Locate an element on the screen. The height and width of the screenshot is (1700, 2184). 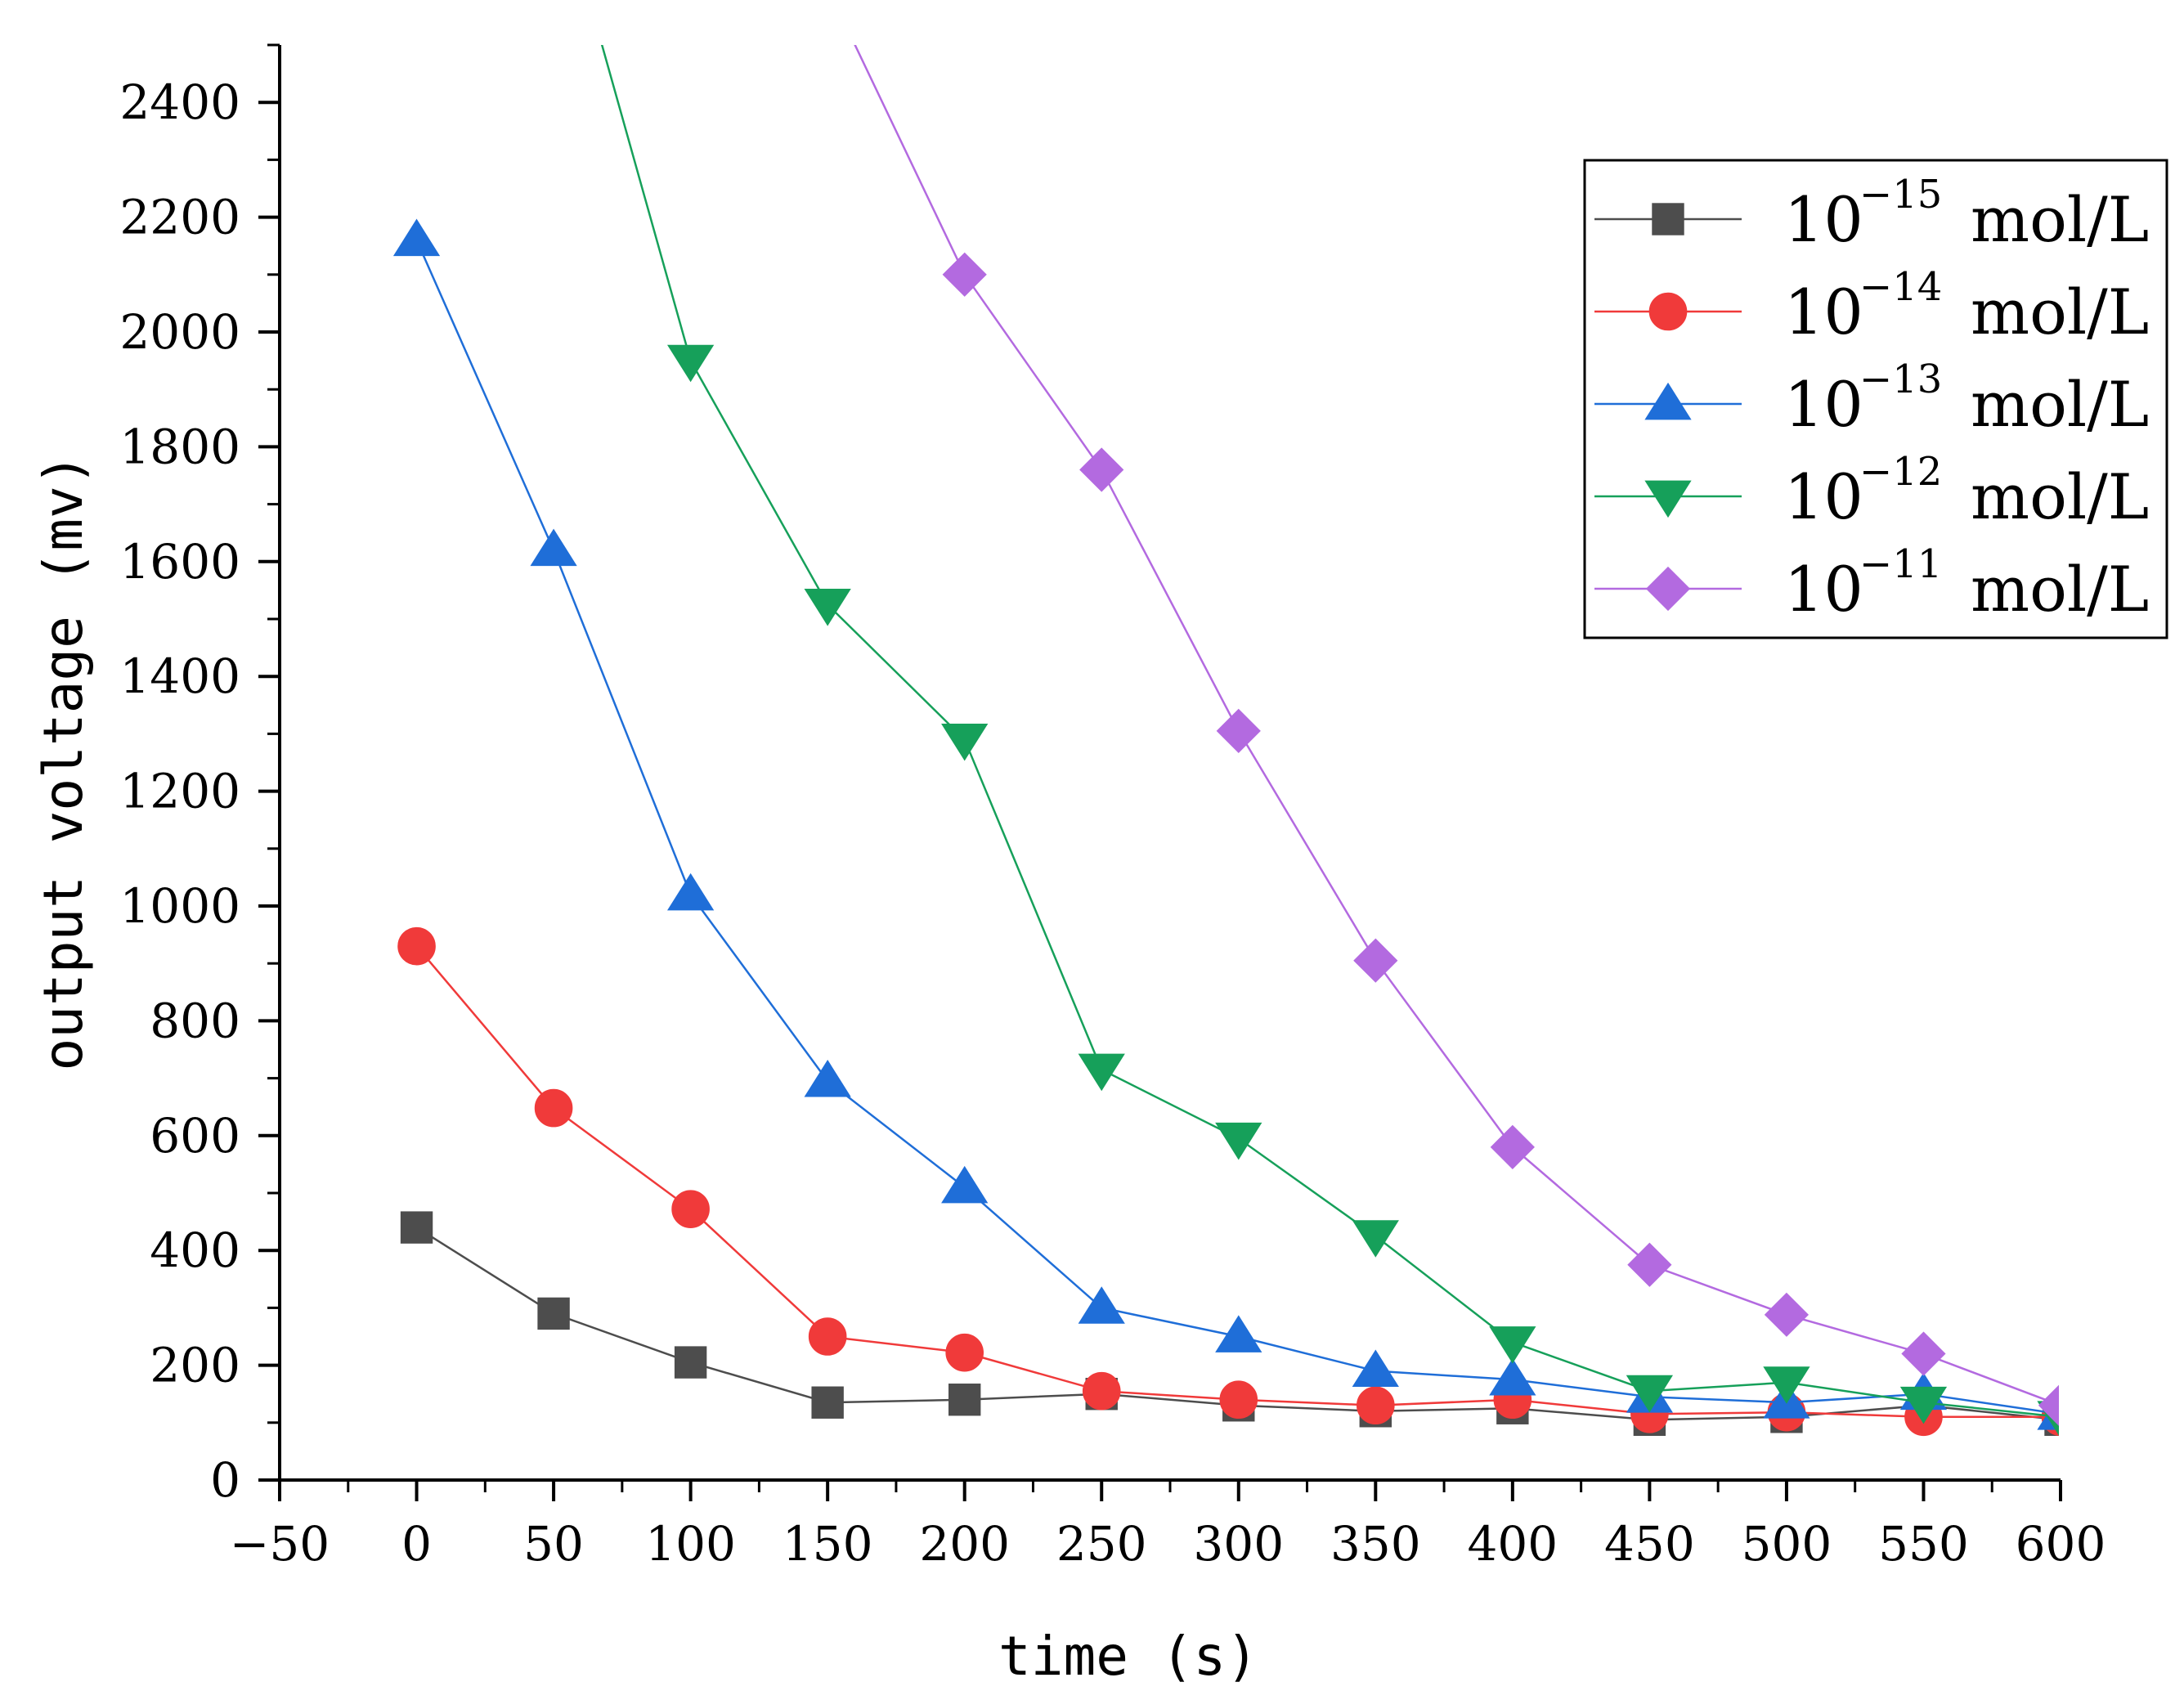
y-tick-label: 1200 is located at coordinates (180, 791).